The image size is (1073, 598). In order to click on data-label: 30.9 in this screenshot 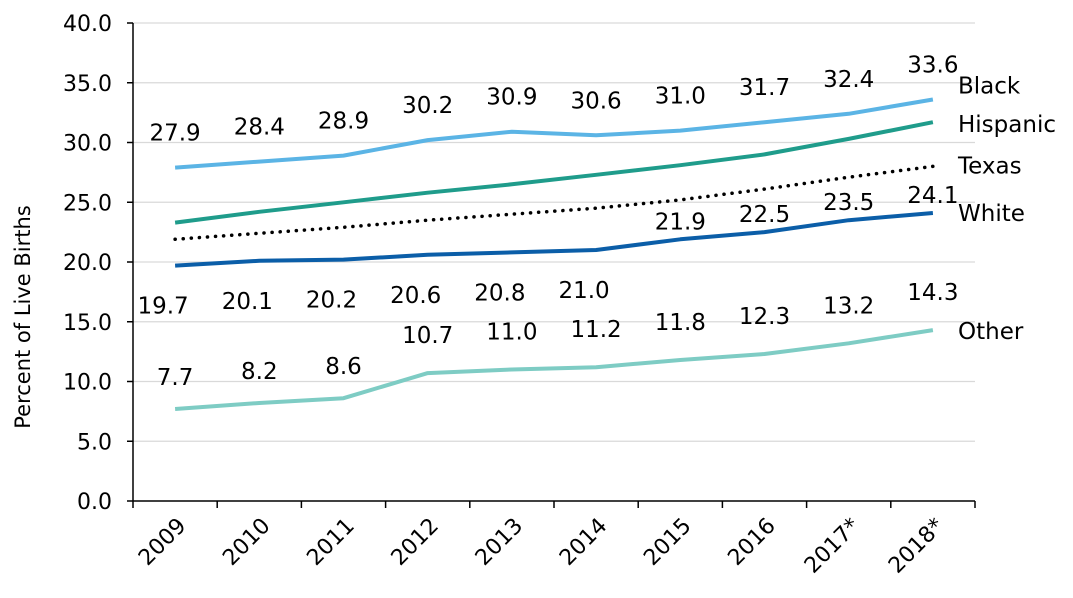, I will do `click(511, 98)`.